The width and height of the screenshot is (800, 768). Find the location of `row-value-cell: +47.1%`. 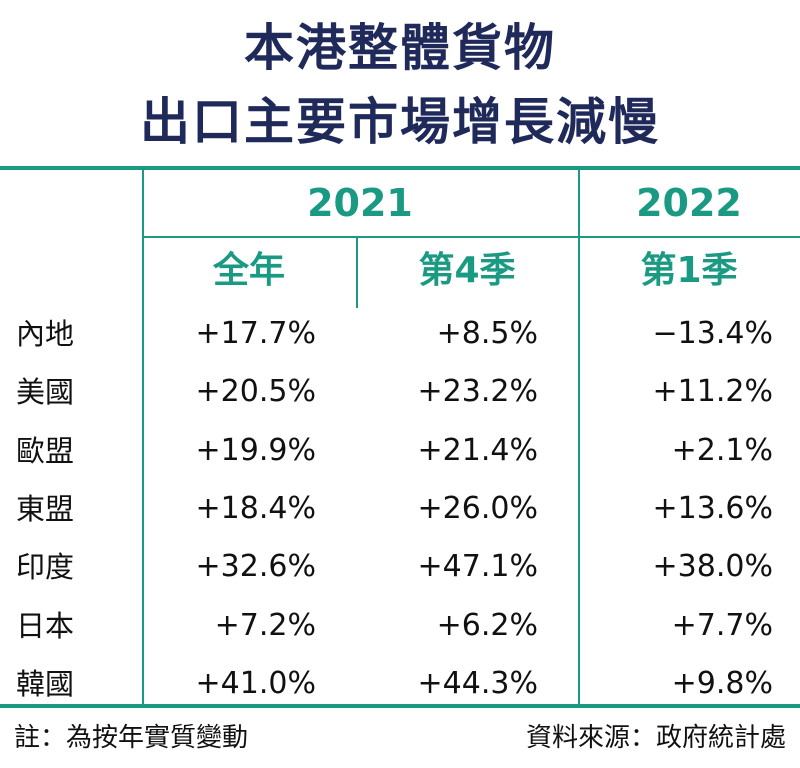

row-value-cell: +47.1% is located at coordinates (477, 566).